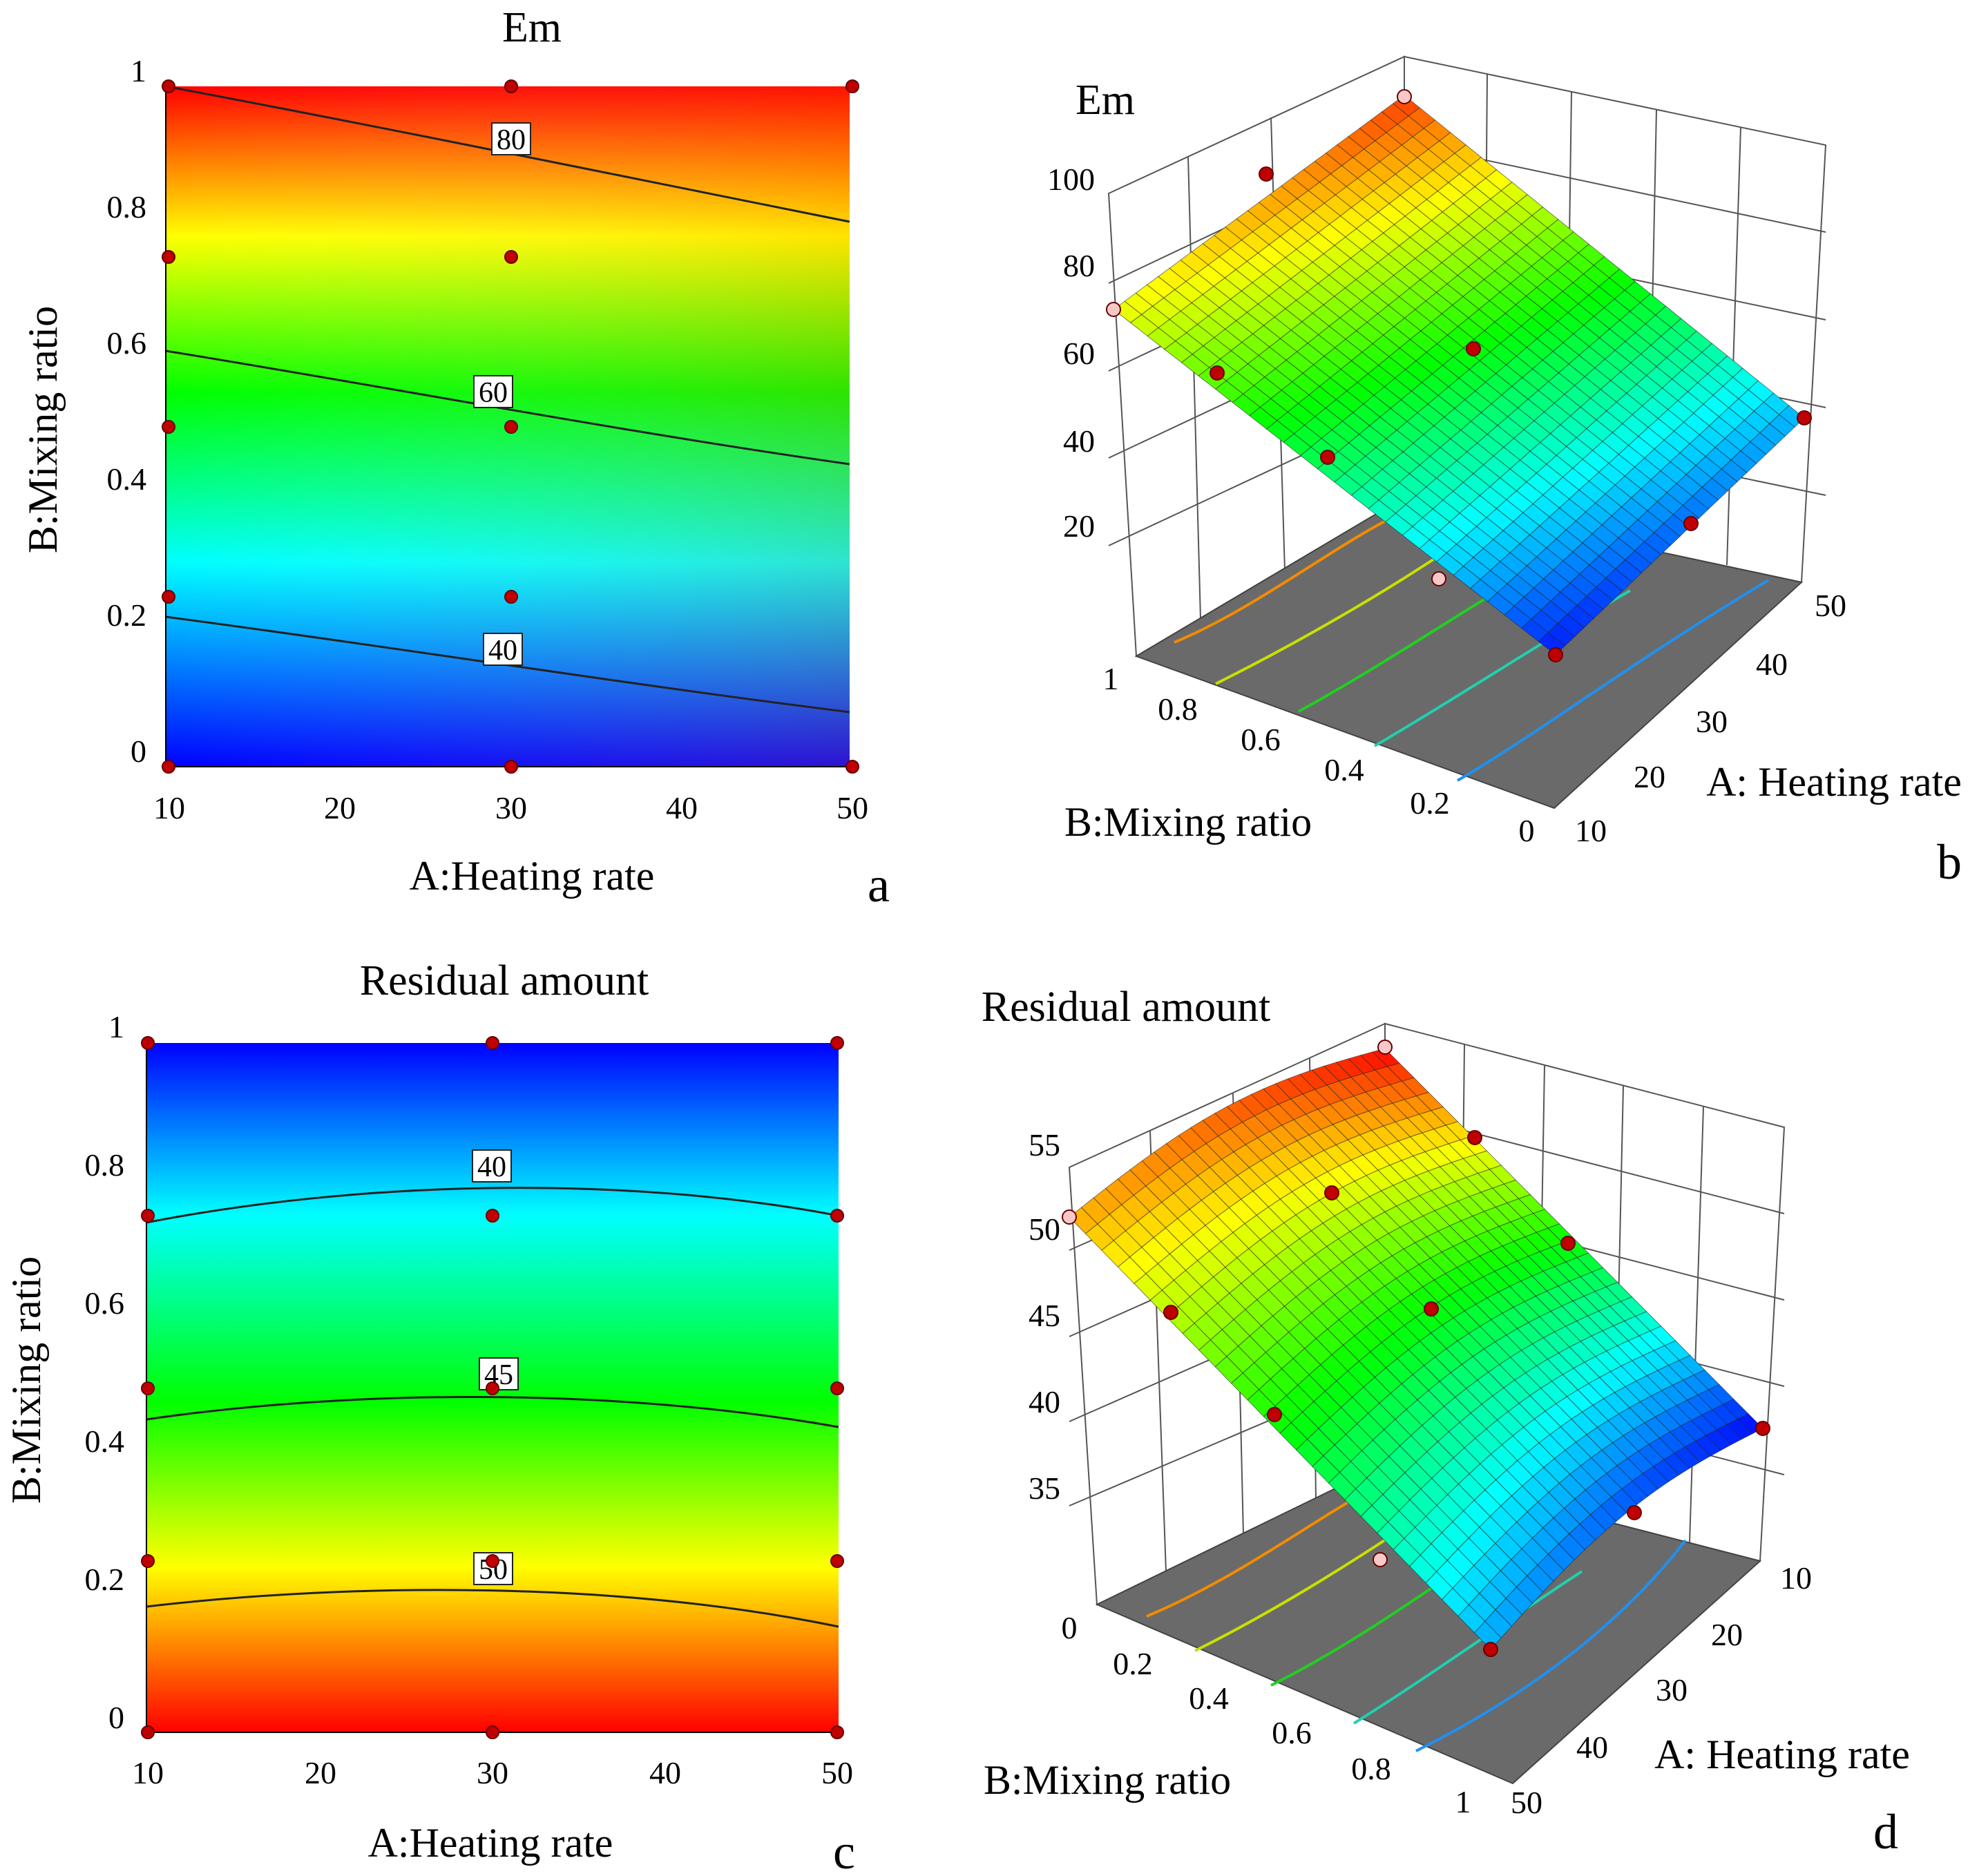 This screenshot has width=1988, height=1876. What do you see at coordinates (1371, 1768) in the screenshot?
I see `chart-d-btick-0.8: 0.8` at bounding box center [1371, 1768].